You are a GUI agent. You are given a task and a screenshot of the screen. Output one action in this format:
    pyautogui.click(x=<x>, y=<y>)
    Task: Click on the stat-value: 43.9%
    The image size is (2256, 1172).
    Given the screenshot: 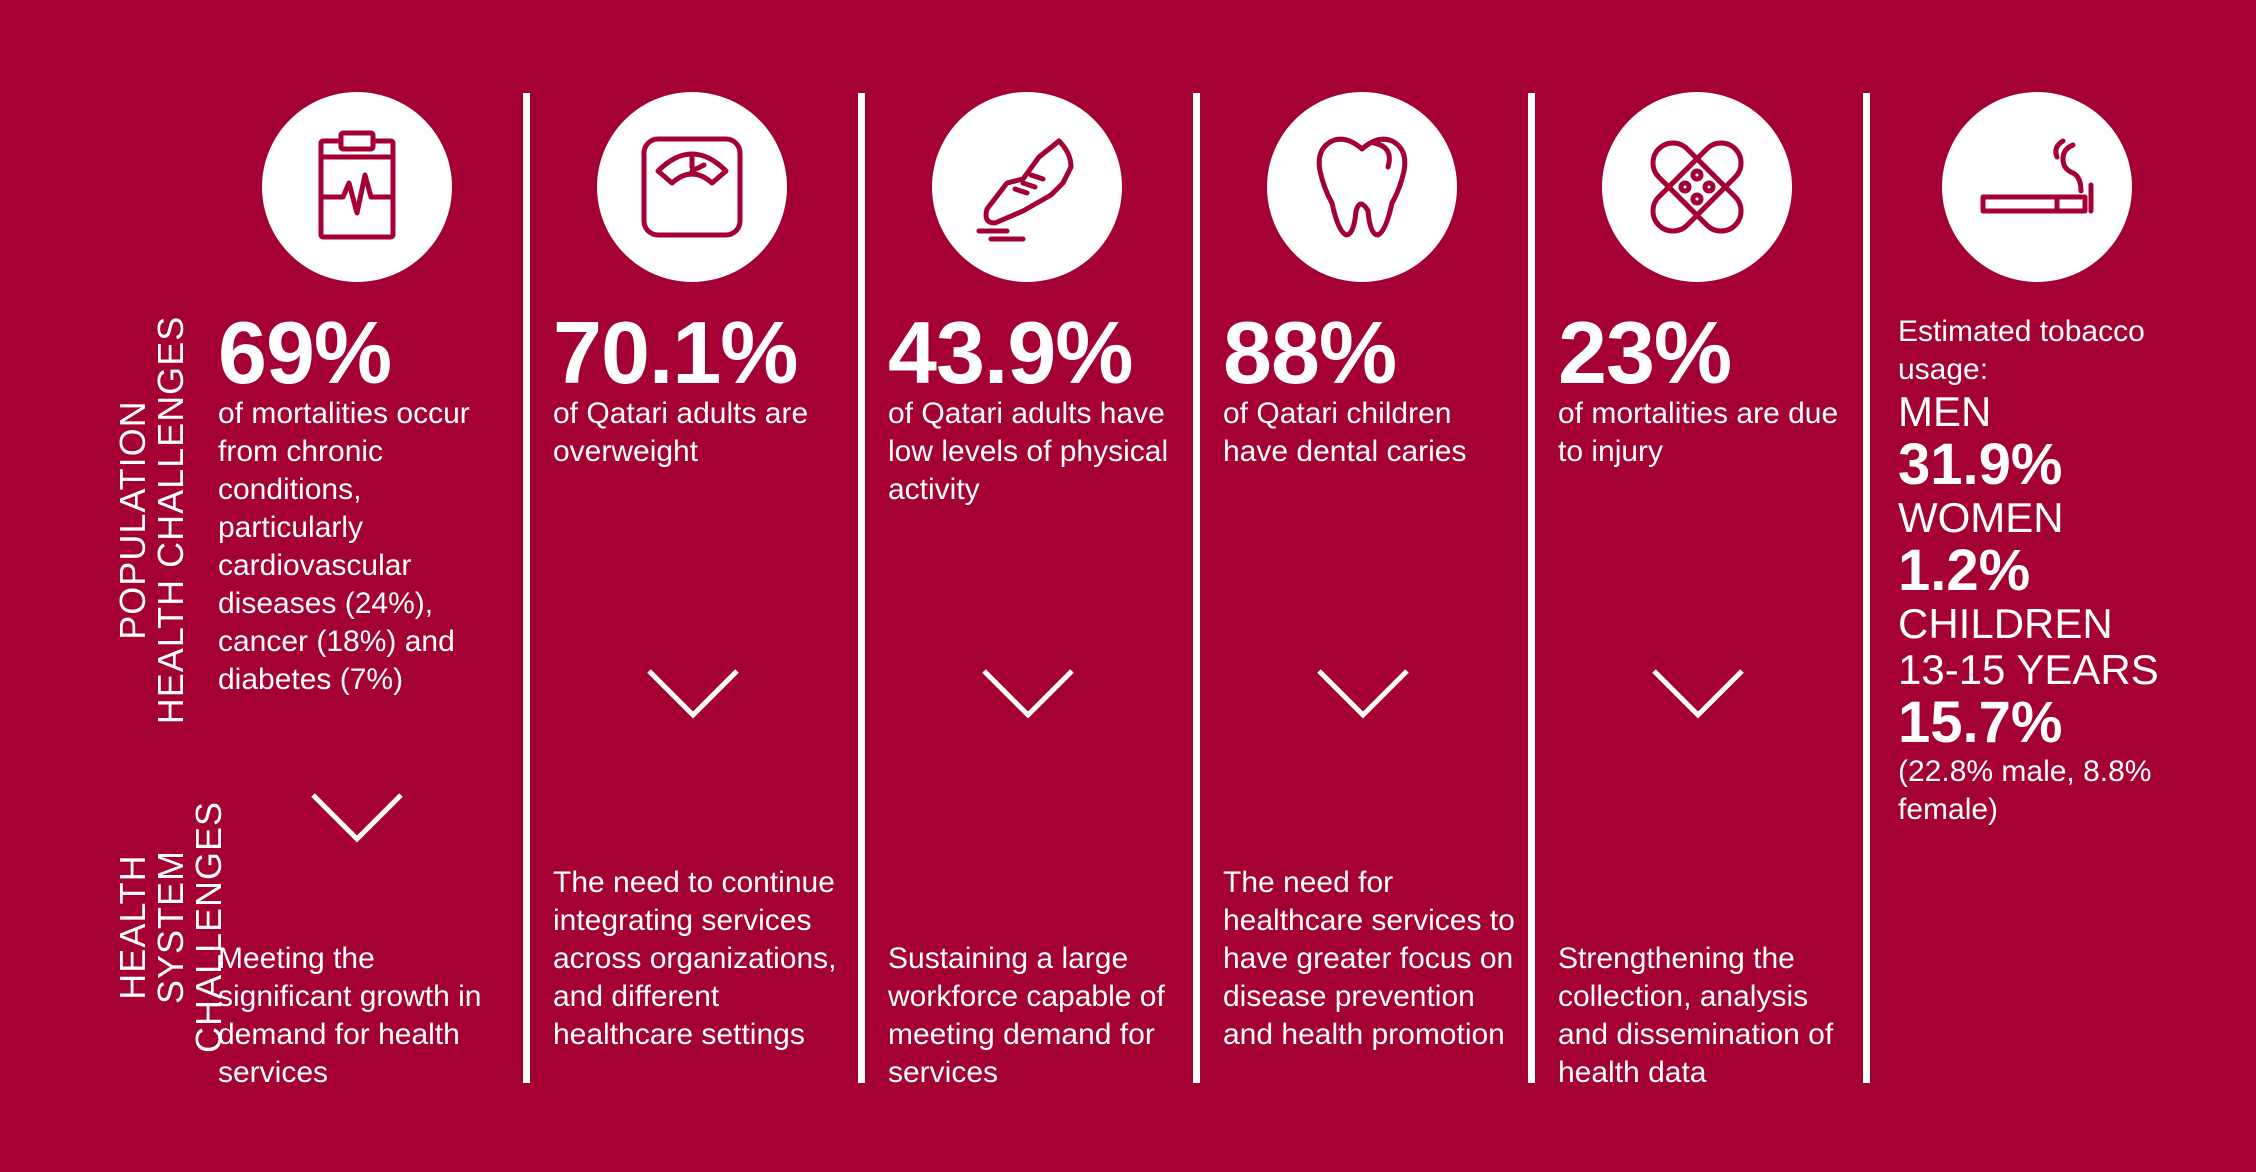 What is the action you would take?
    pyautogui.click(x=1011, y=352)
    